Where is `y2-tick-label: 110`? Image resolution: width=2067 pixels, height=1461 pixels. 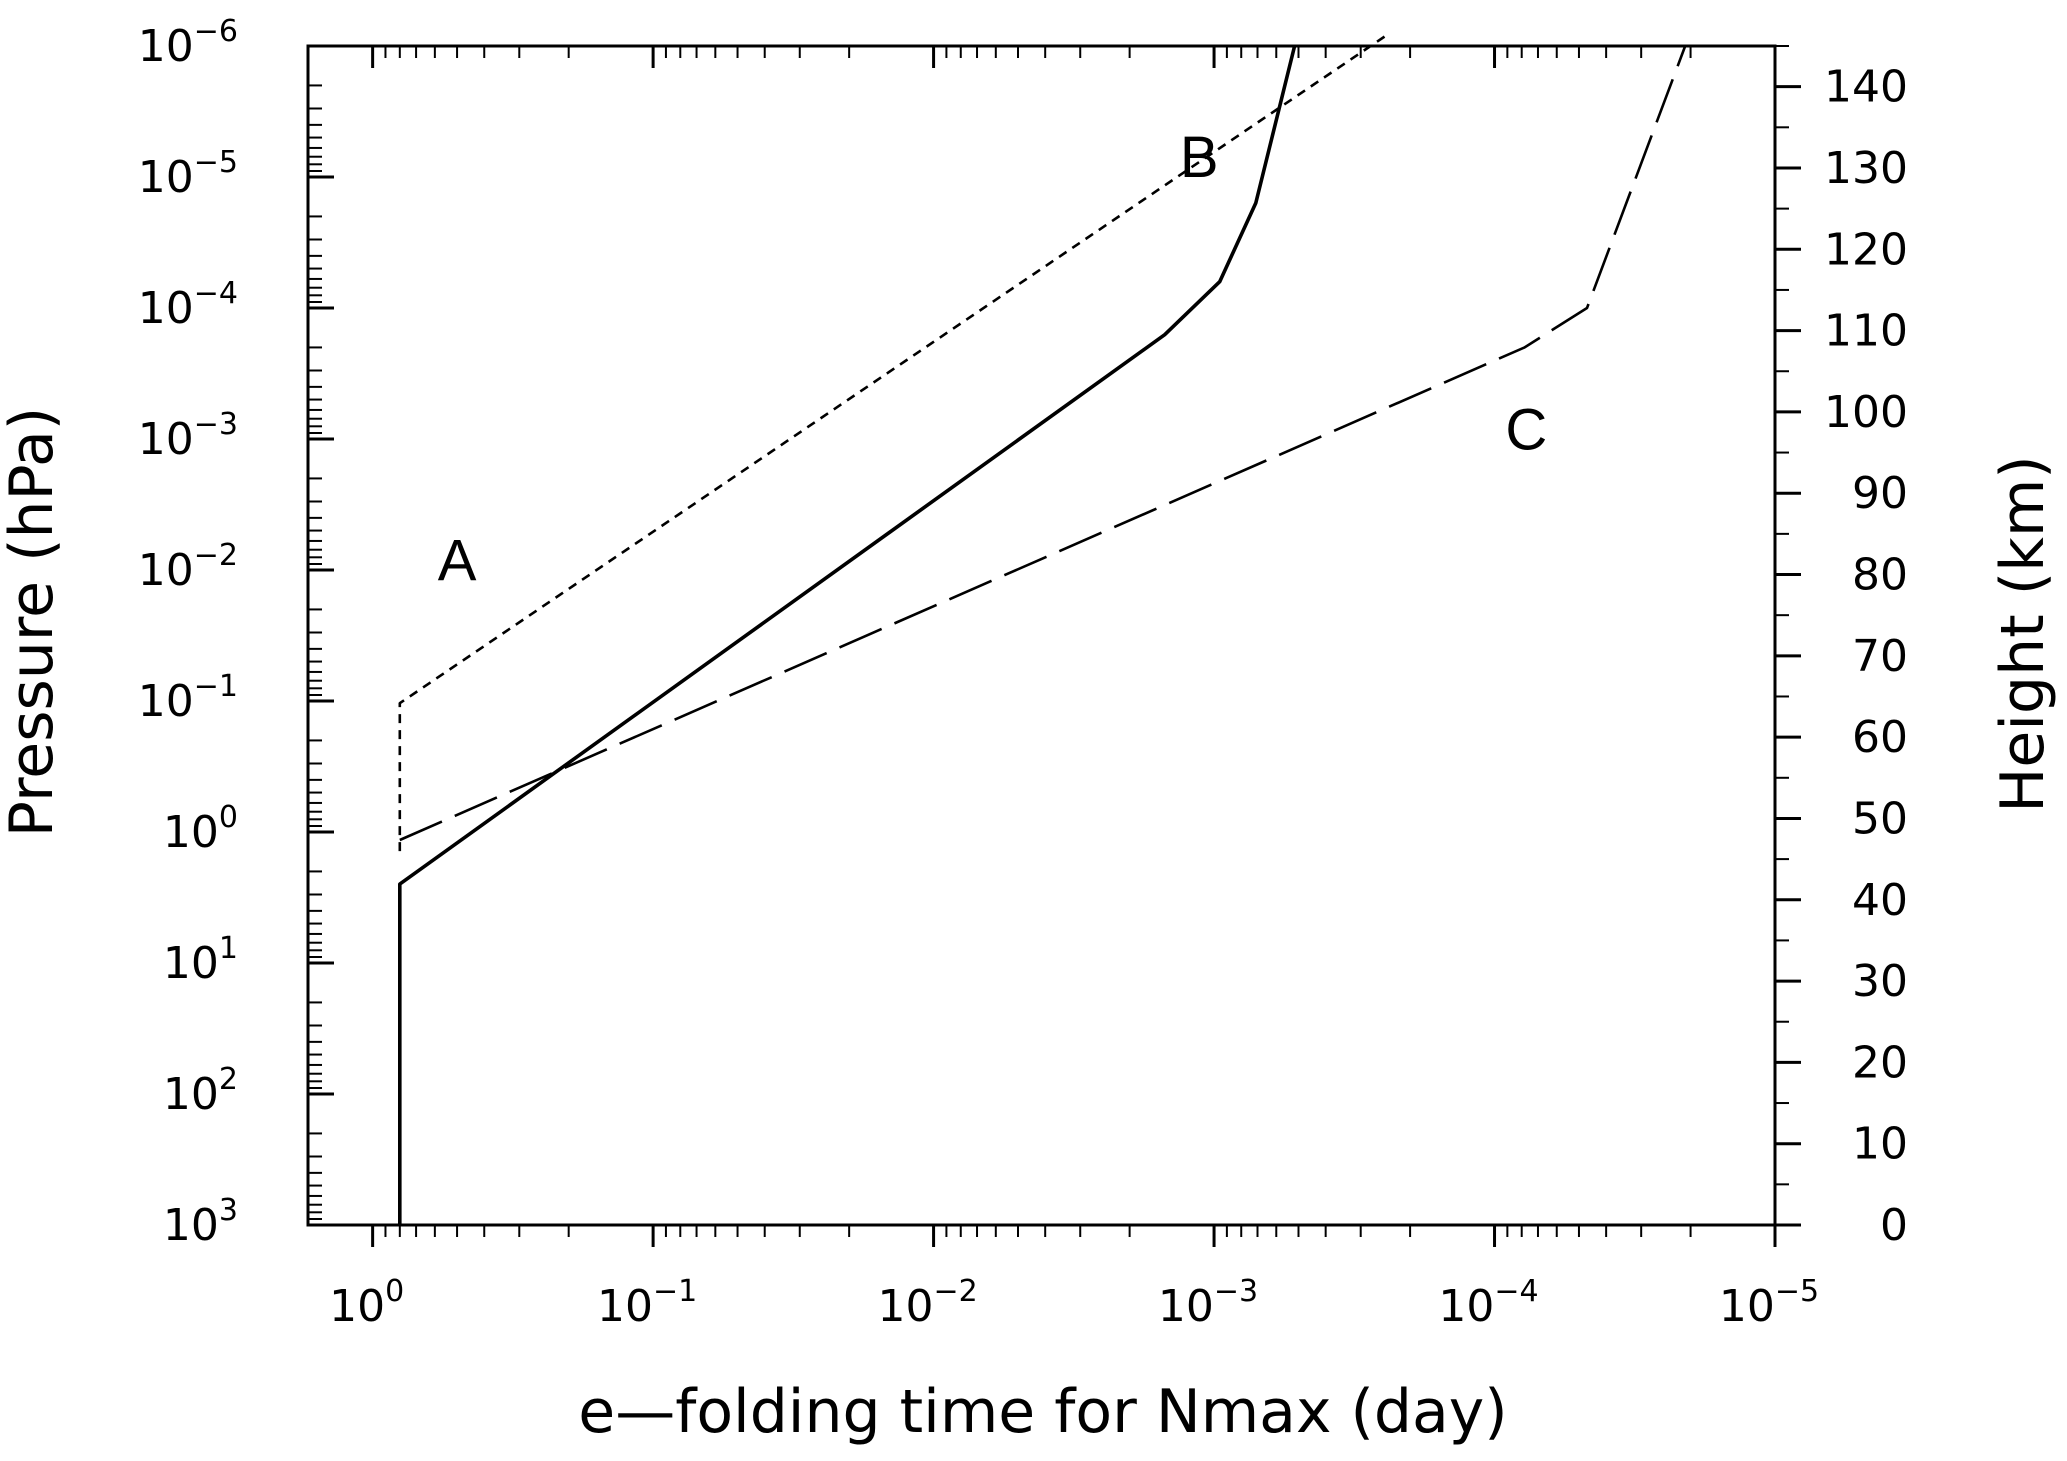 y2-tick-label: 110 is located at coordinates (1866, 331).